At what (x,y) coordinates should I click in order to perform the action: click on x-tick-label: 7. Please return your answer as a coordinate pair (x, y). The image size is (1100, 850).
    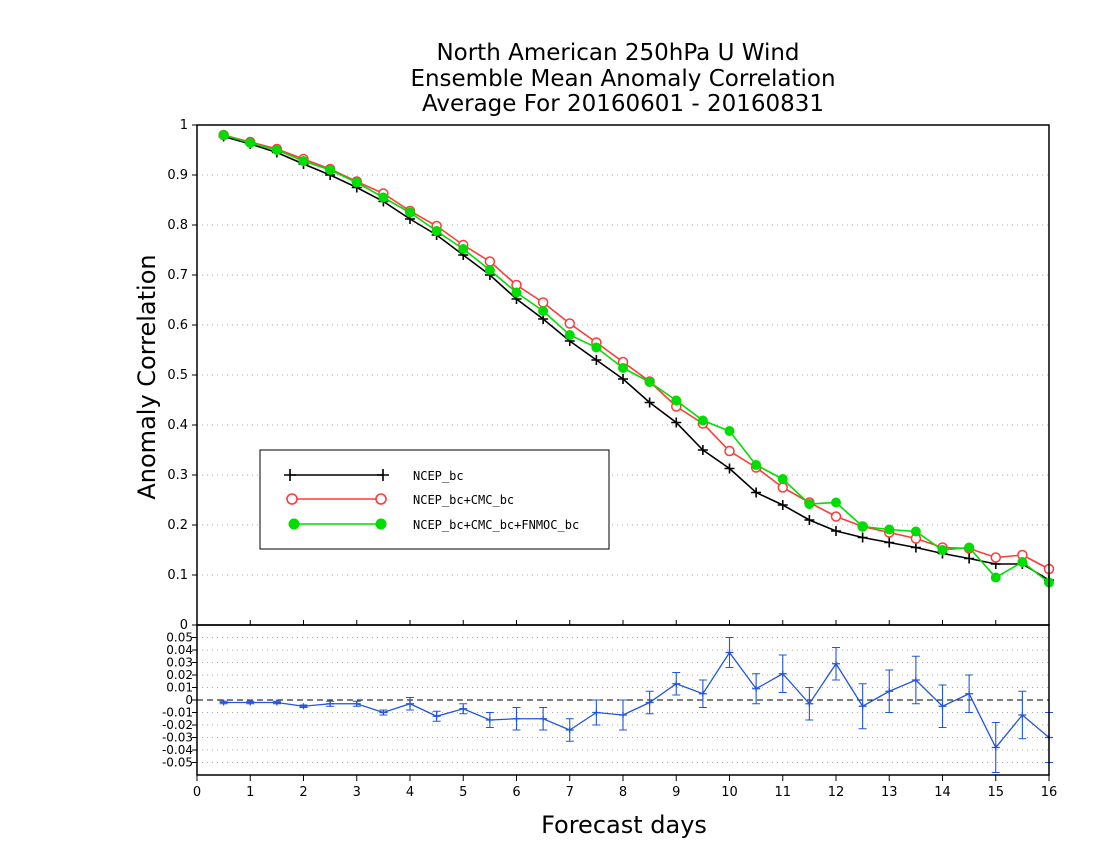
    Looking at the image, I should click on (570, 792).